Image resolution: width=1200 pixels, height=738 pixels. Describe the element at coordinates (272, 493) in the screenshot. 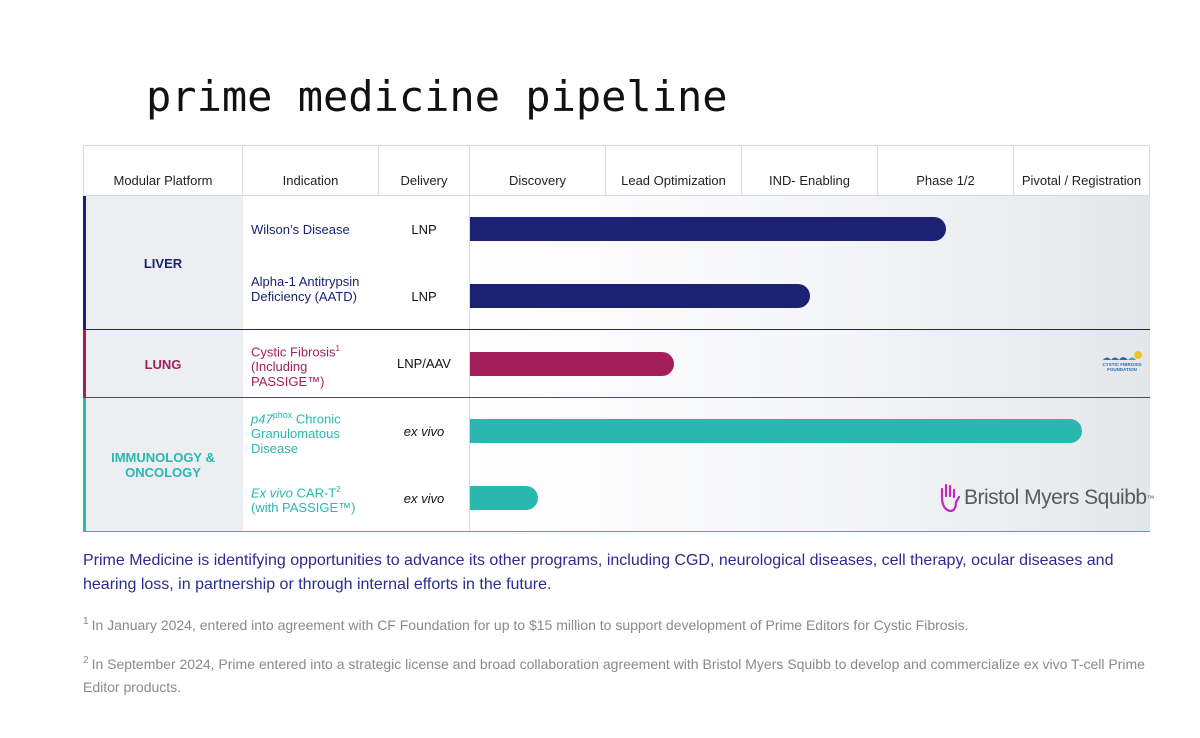

I see `indication-cart-italic: Ex vivo` at that location.